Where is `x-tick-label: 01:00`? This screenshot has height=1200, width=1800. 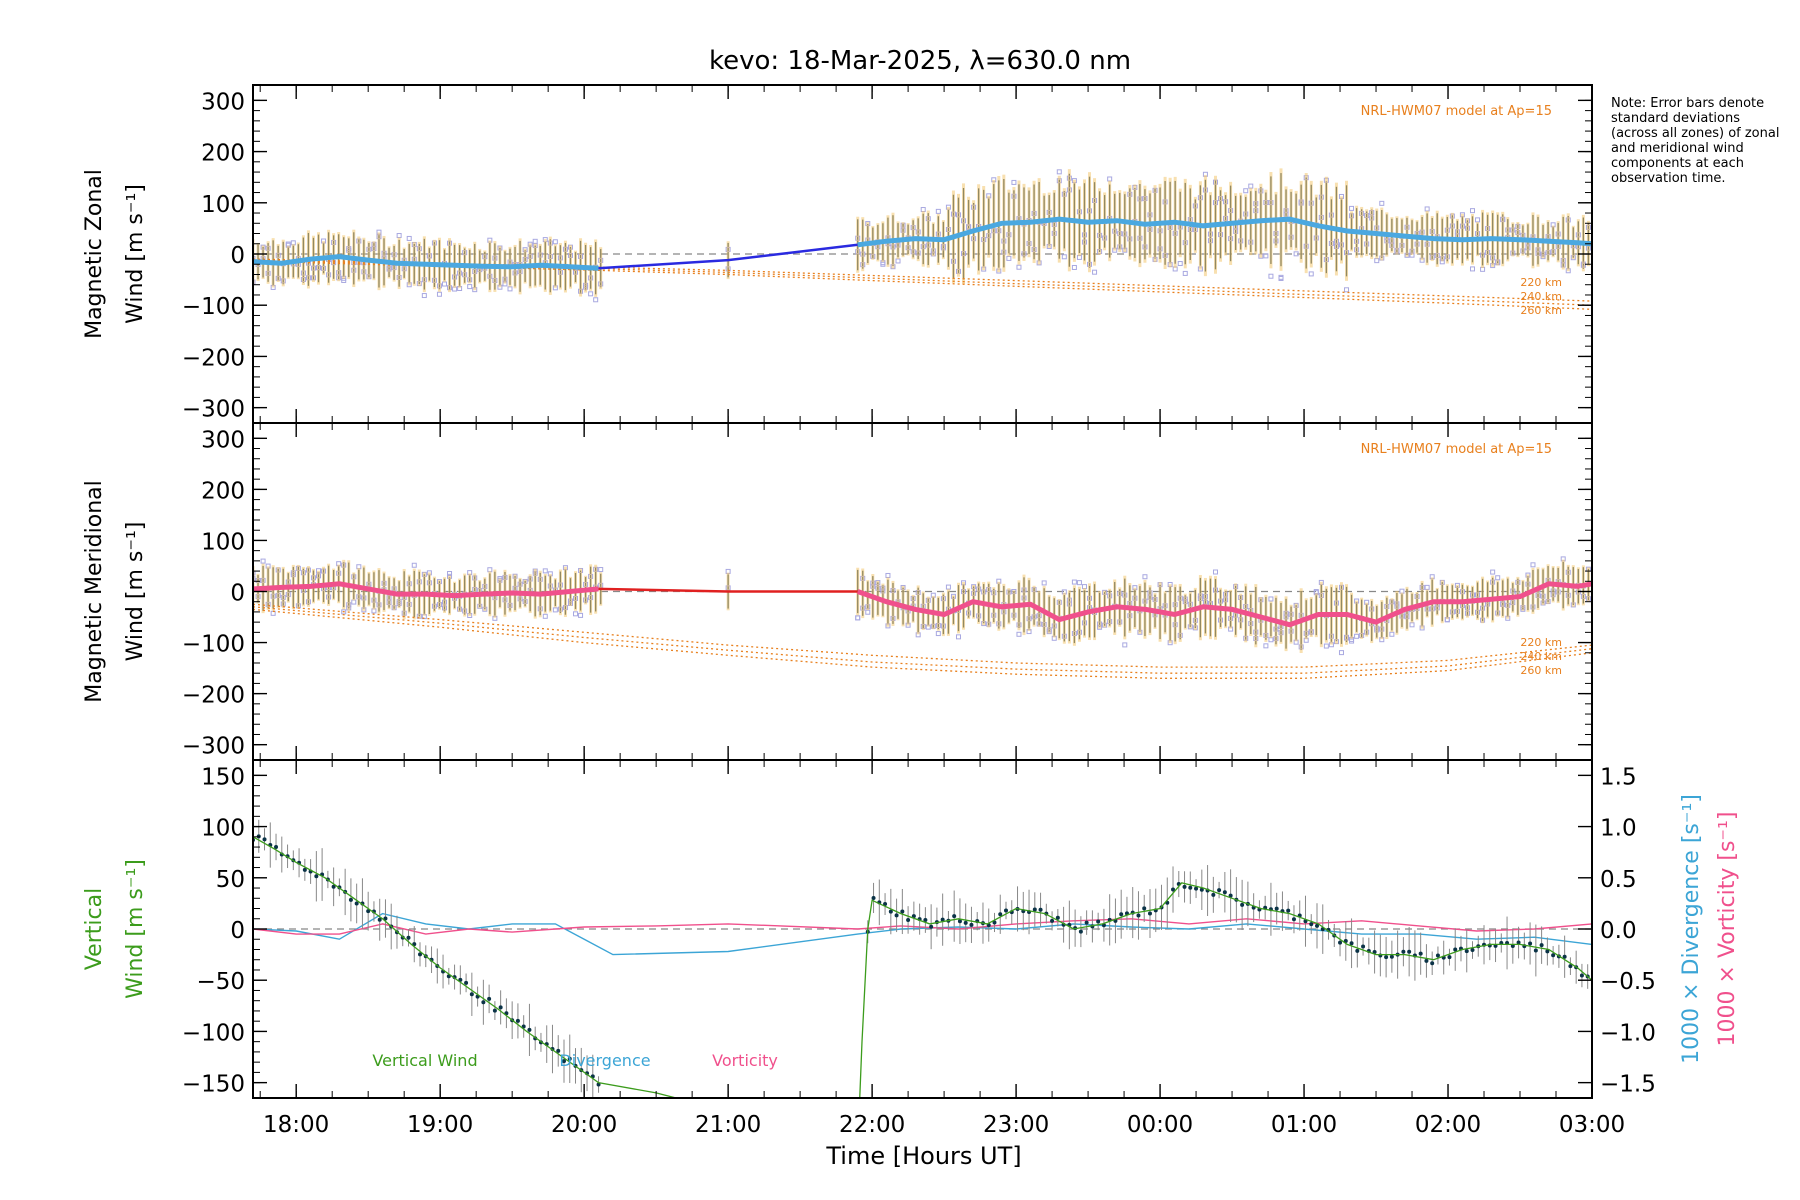 x-tick-label: 01:00 is located at coordinates (1304, 1125).